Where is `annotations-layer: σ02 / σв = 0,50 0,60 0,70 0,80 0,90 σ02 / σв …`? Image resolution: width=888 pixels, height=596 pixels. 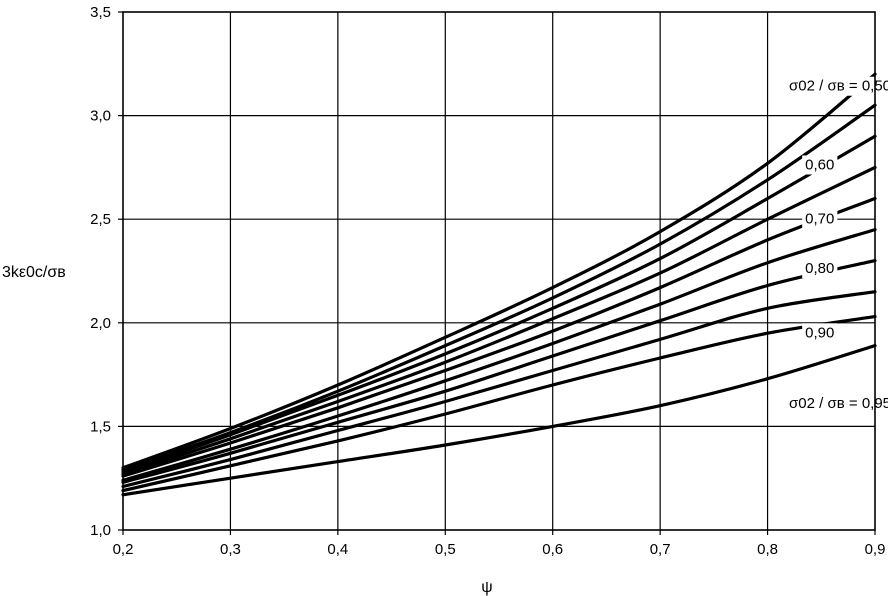
annotations-layer: σ02 / σв = 0,50 0,60 0,70 0,80 0,90 σ02 / σв … is located at coordinates (837, 244).